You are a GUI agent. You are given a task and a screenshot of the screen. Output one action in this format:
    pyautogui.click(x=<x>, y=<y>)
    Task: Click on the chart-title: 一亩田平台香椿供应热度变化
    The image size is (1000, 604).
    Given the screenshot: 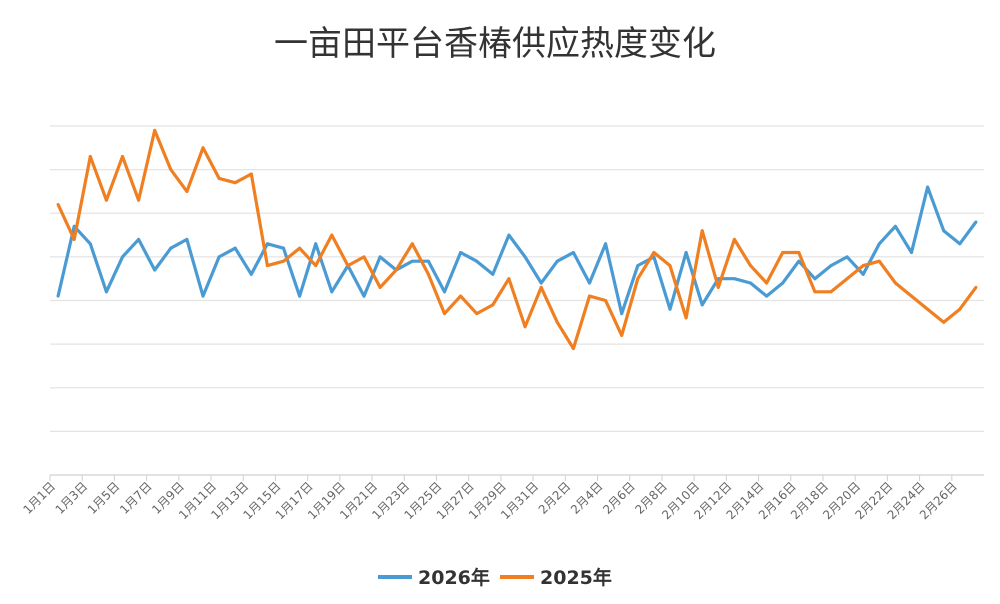 What is the action you would take?
    pyautogui.click(x=495, y=44)
    